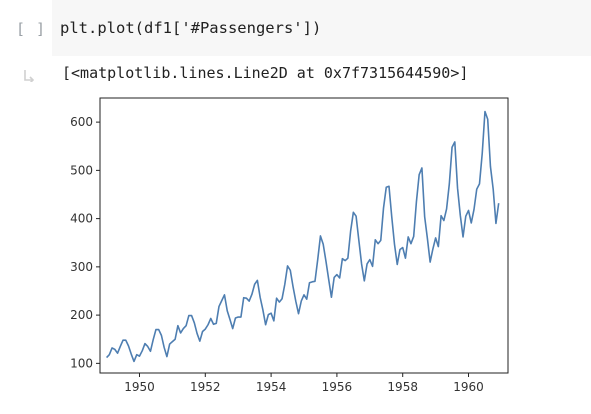 Image resolution: width=591 pixels, height=414 pixels. I want to click on x-tick-label: 1954, so click(271, 387).